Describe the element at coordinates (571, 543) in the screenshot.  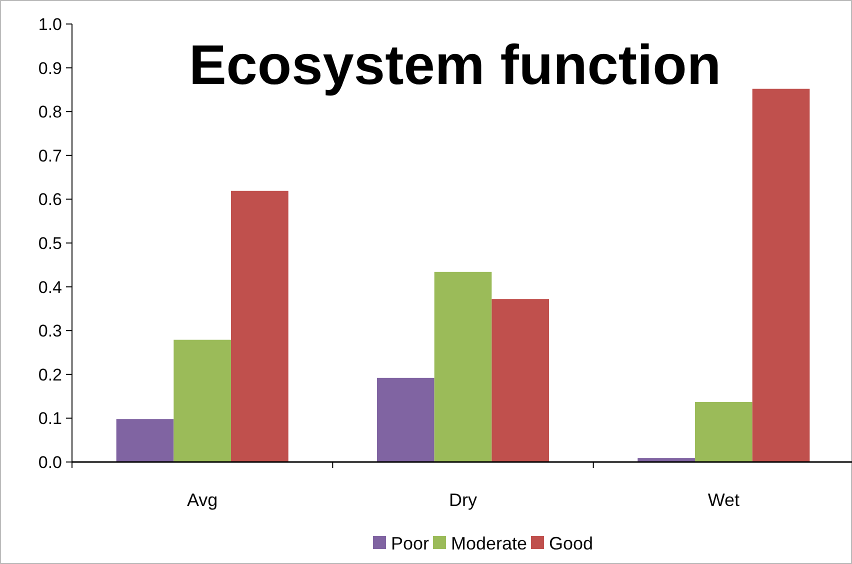
I see `legend-label: Good` at that location.